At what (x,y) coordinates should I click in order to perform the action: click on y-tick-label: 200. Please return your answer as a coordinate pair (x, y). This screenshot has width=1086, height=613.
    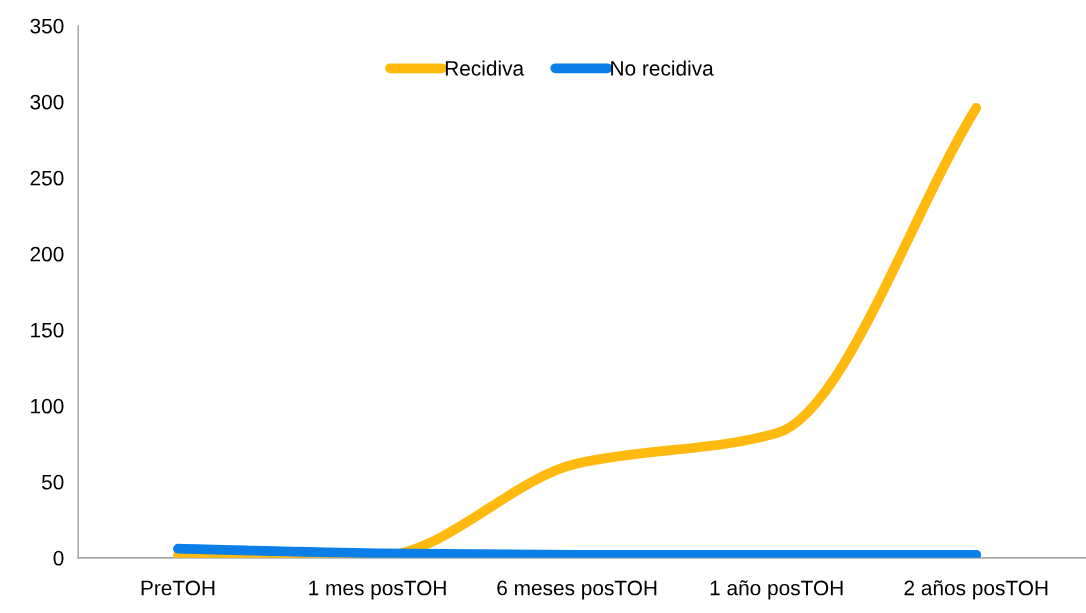
    Looking at the image, I should click on (47, 254).